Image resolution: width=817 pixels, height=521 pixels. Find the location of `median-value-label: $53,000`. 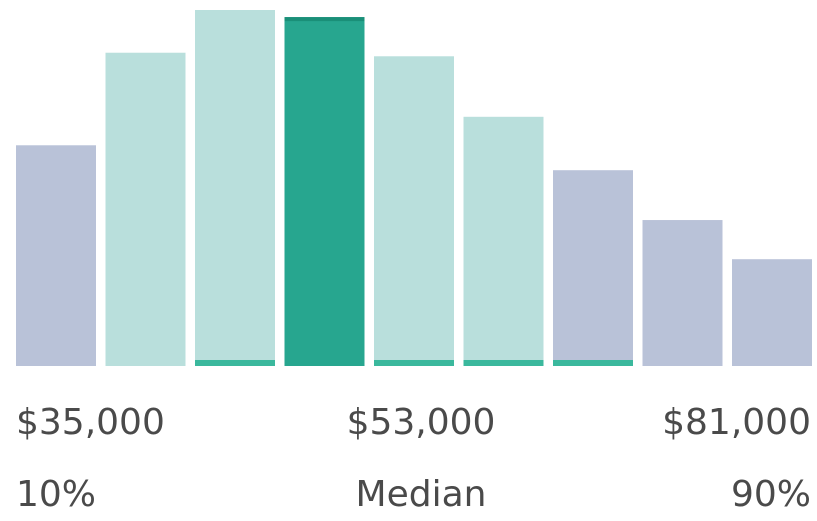

median-value-label: $53,000 is located at coordinates (421, 422).